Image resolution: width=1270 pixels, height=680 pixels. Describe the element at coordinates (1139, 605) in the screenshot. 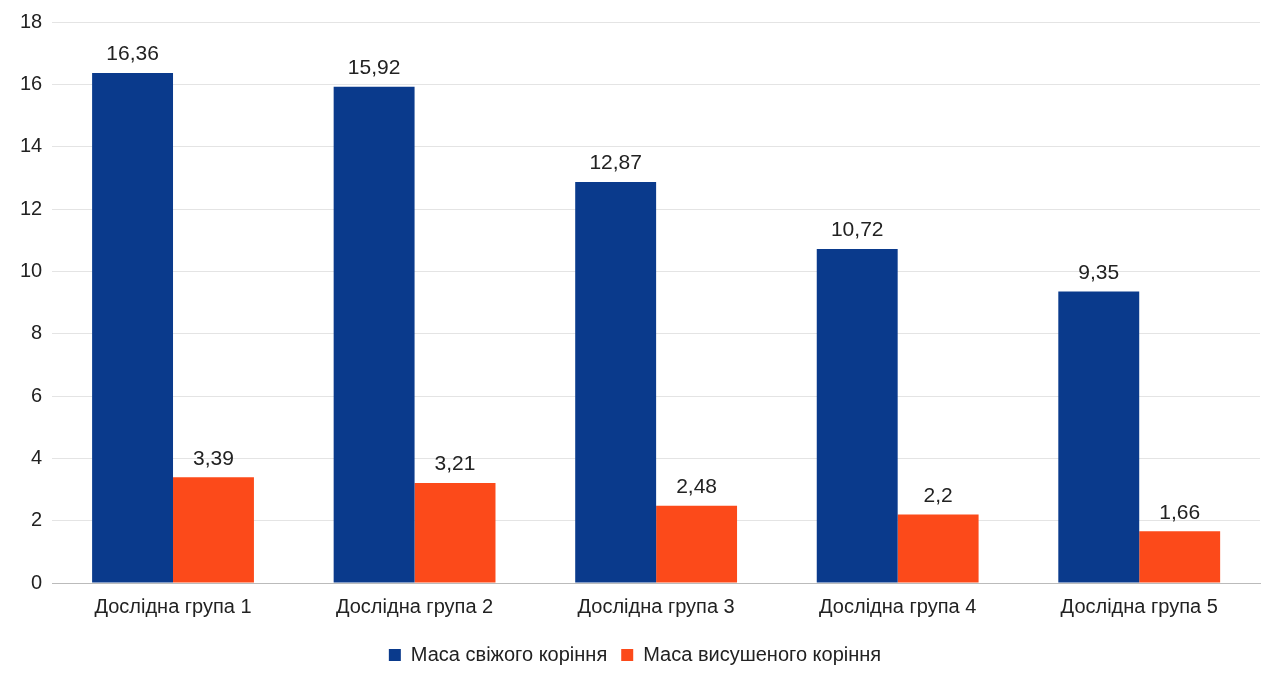

I see `x-tick-label: Дослідна група 5` at that location.